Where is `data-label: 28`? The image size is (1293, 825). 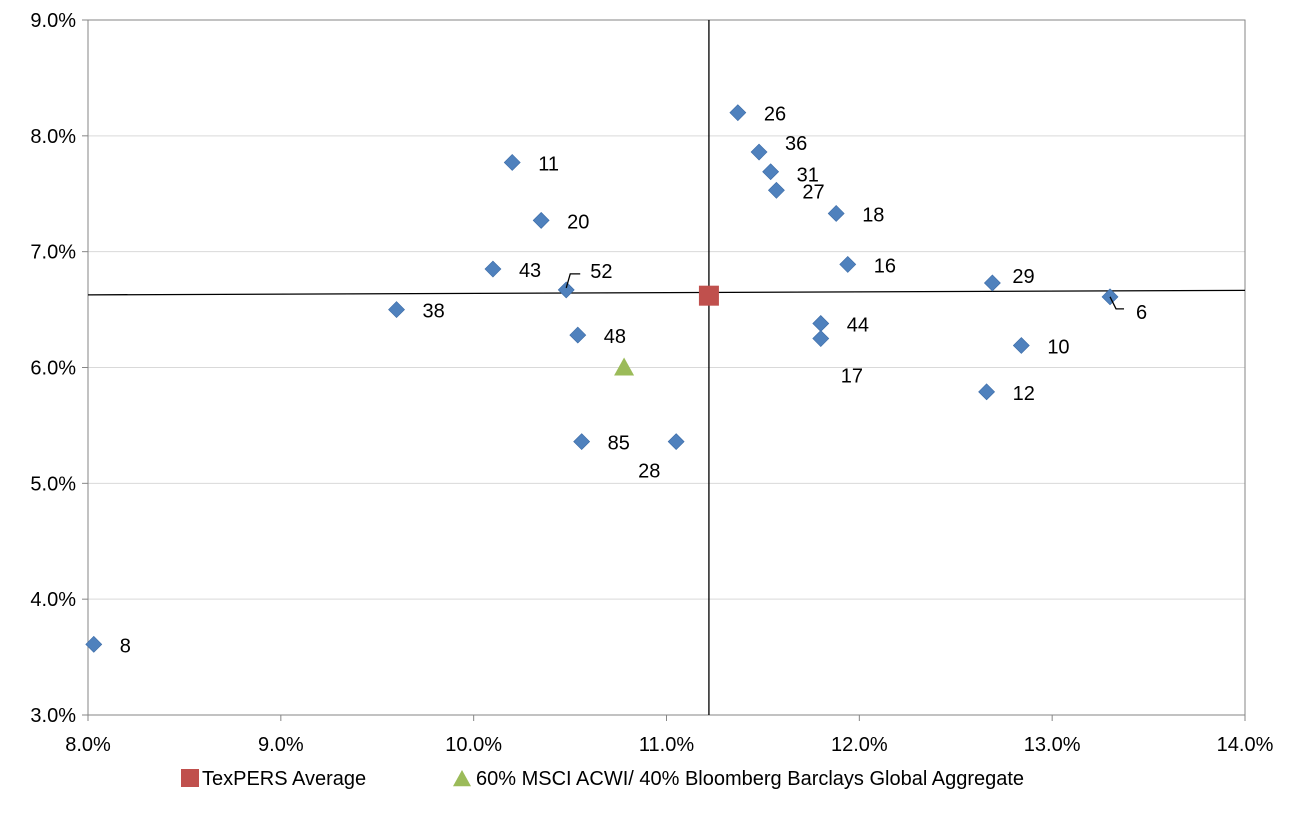
data-label: 28 is located at coordinates (649, 472).